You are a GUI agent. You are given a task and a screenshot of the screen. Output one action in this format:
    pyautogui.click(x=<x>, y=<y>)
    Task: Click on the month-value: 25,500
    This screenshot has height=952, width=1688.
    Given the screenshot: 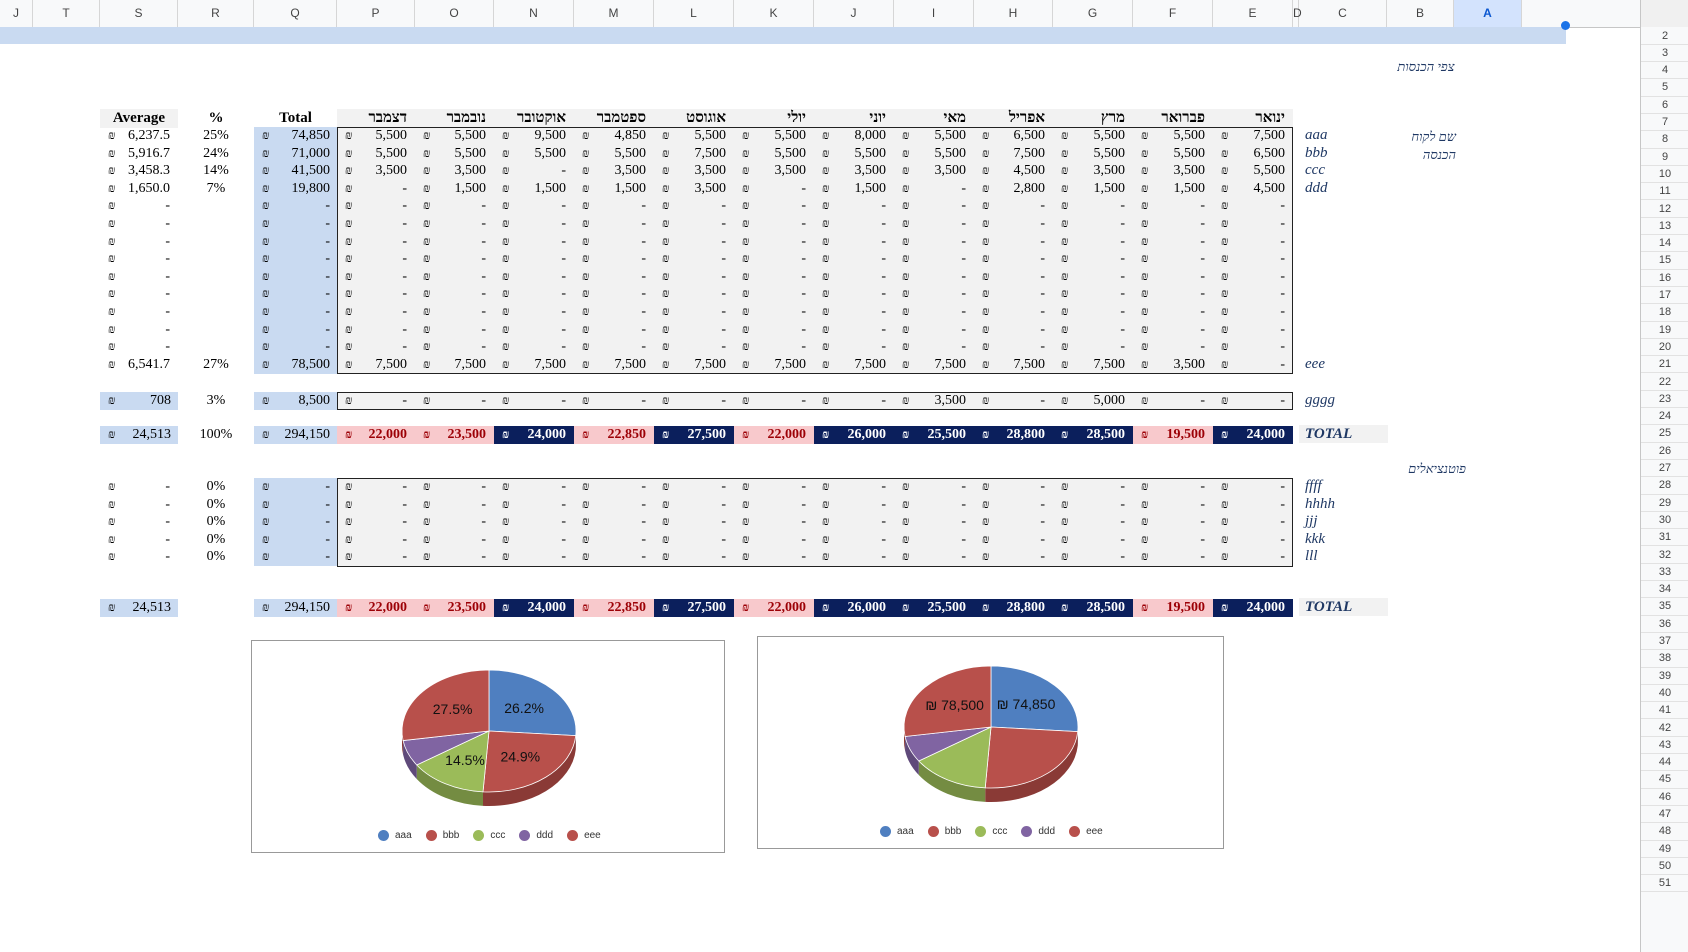 What is the action you would take?
    pyautogui.click(x=947, y=607)
    